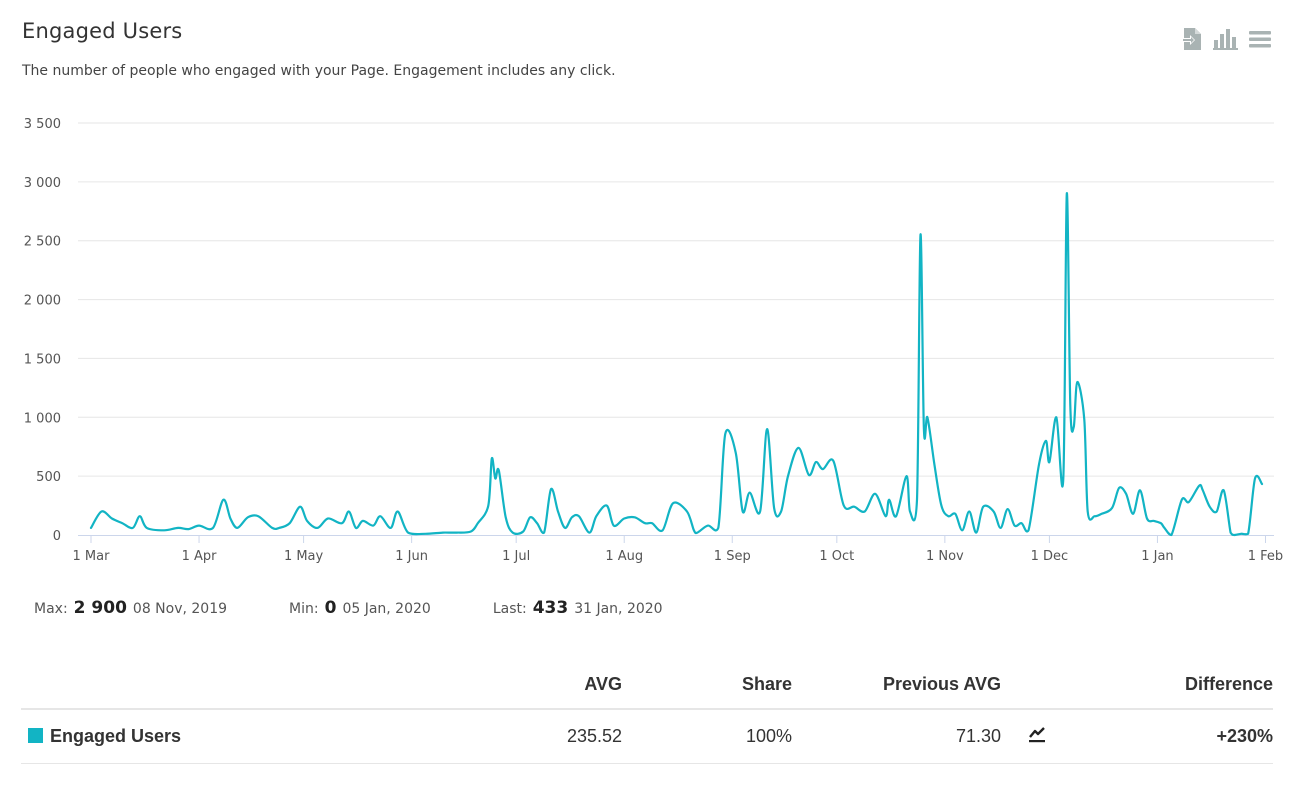  What do you see at coordinates (42, 301) in the screenshot?
I see `y-tick-label: 2 000` at bounding box center [42, 301].